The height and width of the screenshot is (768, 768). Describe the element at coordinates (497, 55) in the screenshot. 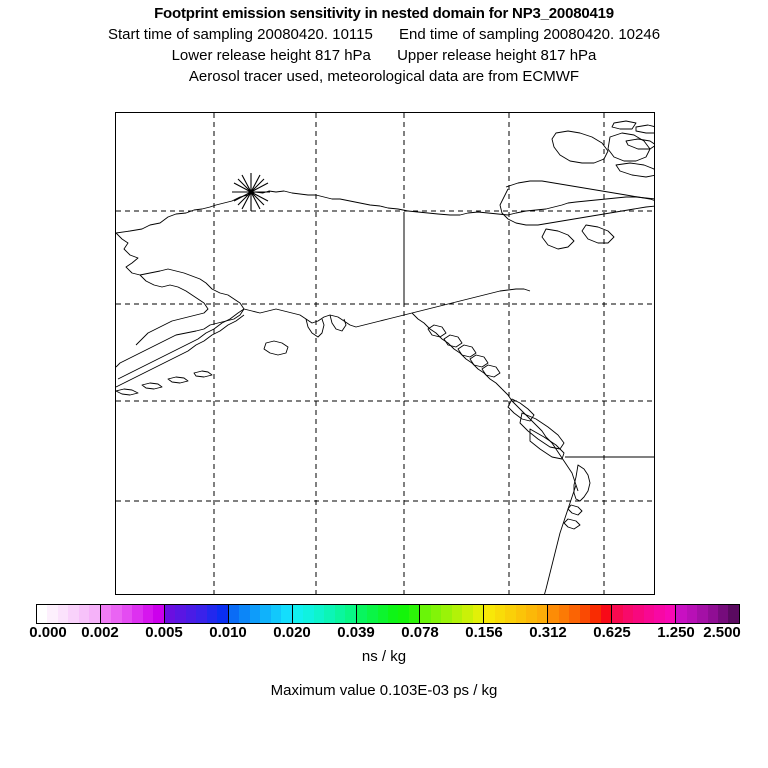

I see `upper-release-height-label: Upper release height 817 hPa` at that location.